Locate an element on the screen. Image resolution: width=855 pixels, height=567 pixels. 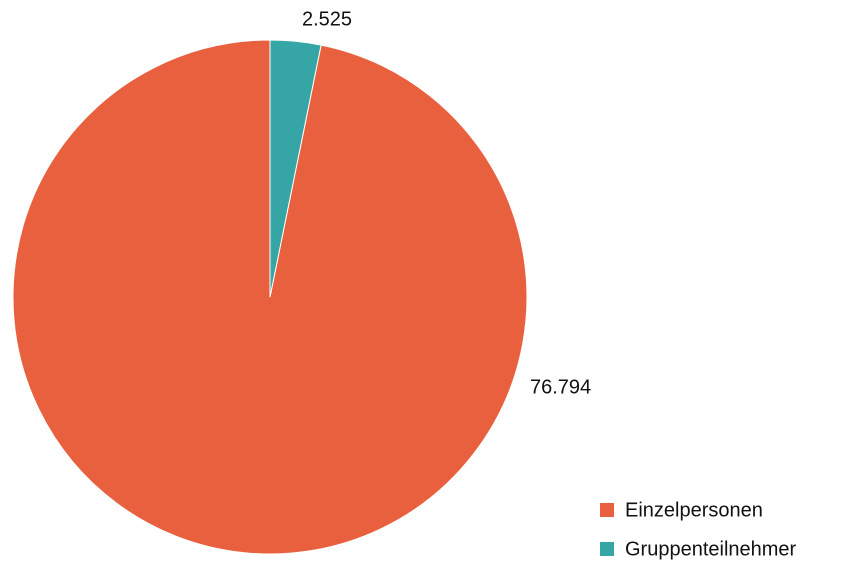
data-label: 2.525 is located at coordinates (327, 19).